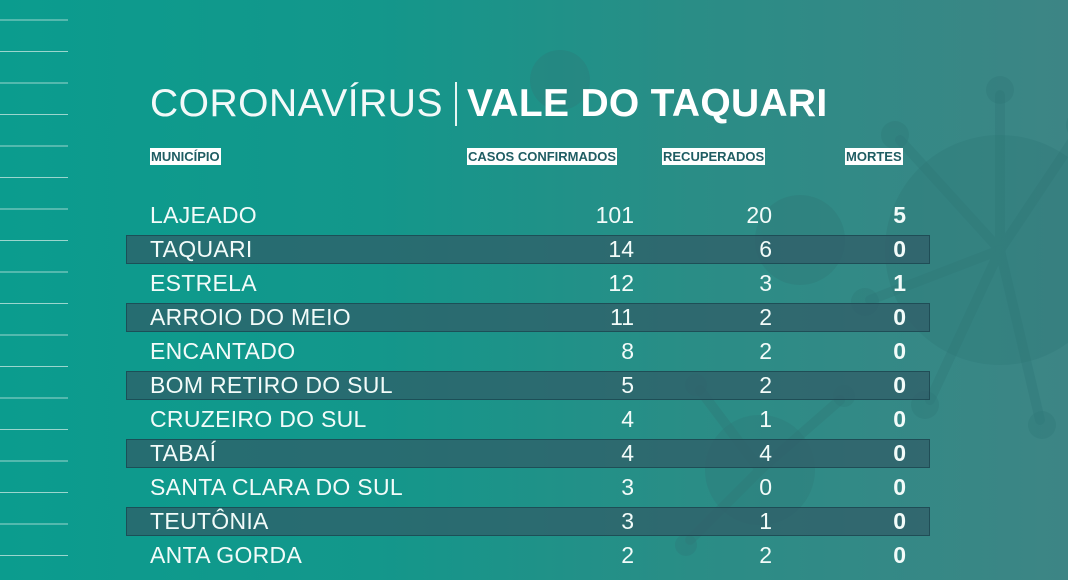  Describe the element at coordinates (203, 215) in the screenshot. I see `cell-municipio: LAJEADO` at that location.